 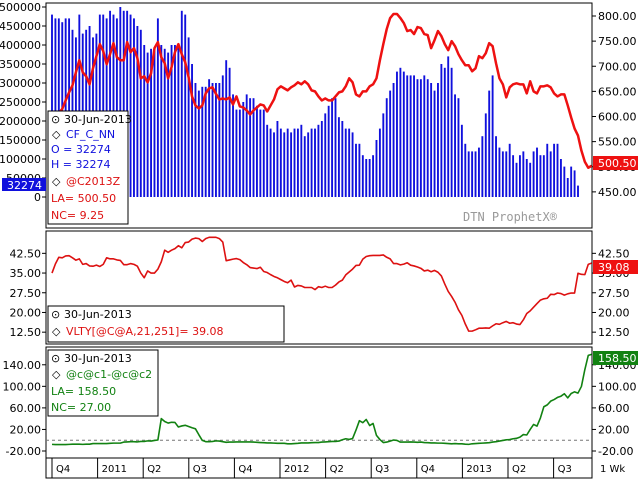 I want to click on x-axis-frame, so click(x=319, y=468).